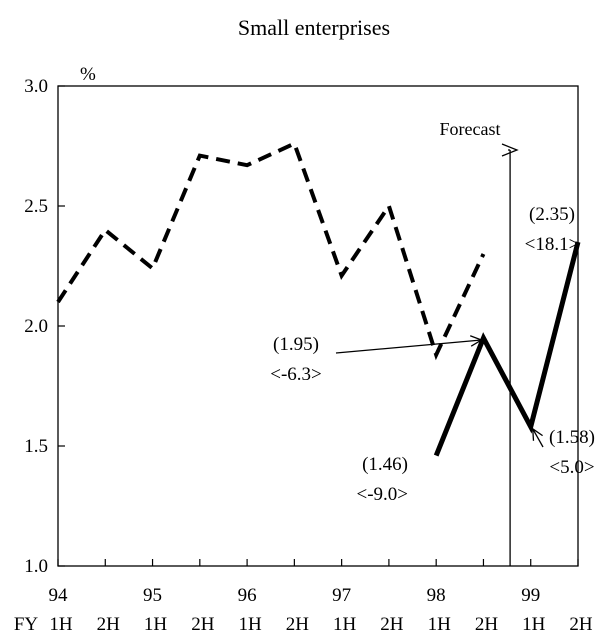  I want to click on x-fy-prefix: FY, so click(26, 624).